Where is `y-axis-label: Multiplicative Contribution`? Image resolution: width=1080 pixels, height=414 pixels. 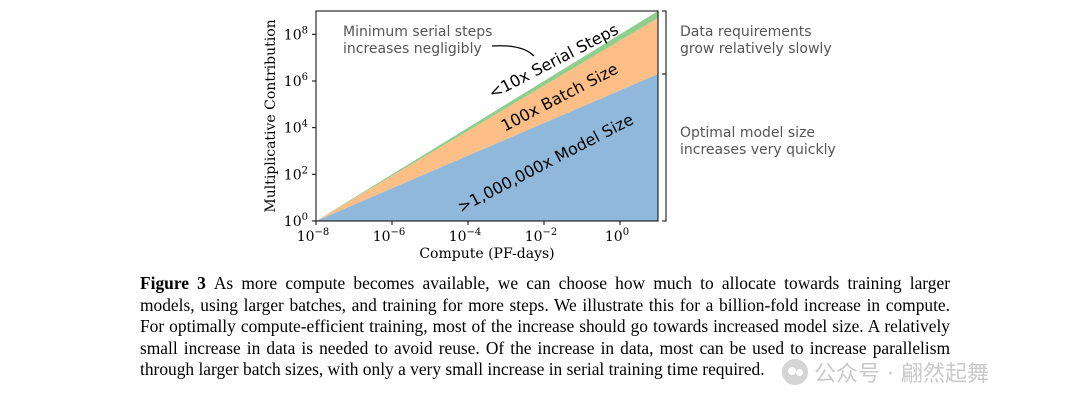 y-axis-label: Multiplicative Contribution is located at coordinates (271, 115).